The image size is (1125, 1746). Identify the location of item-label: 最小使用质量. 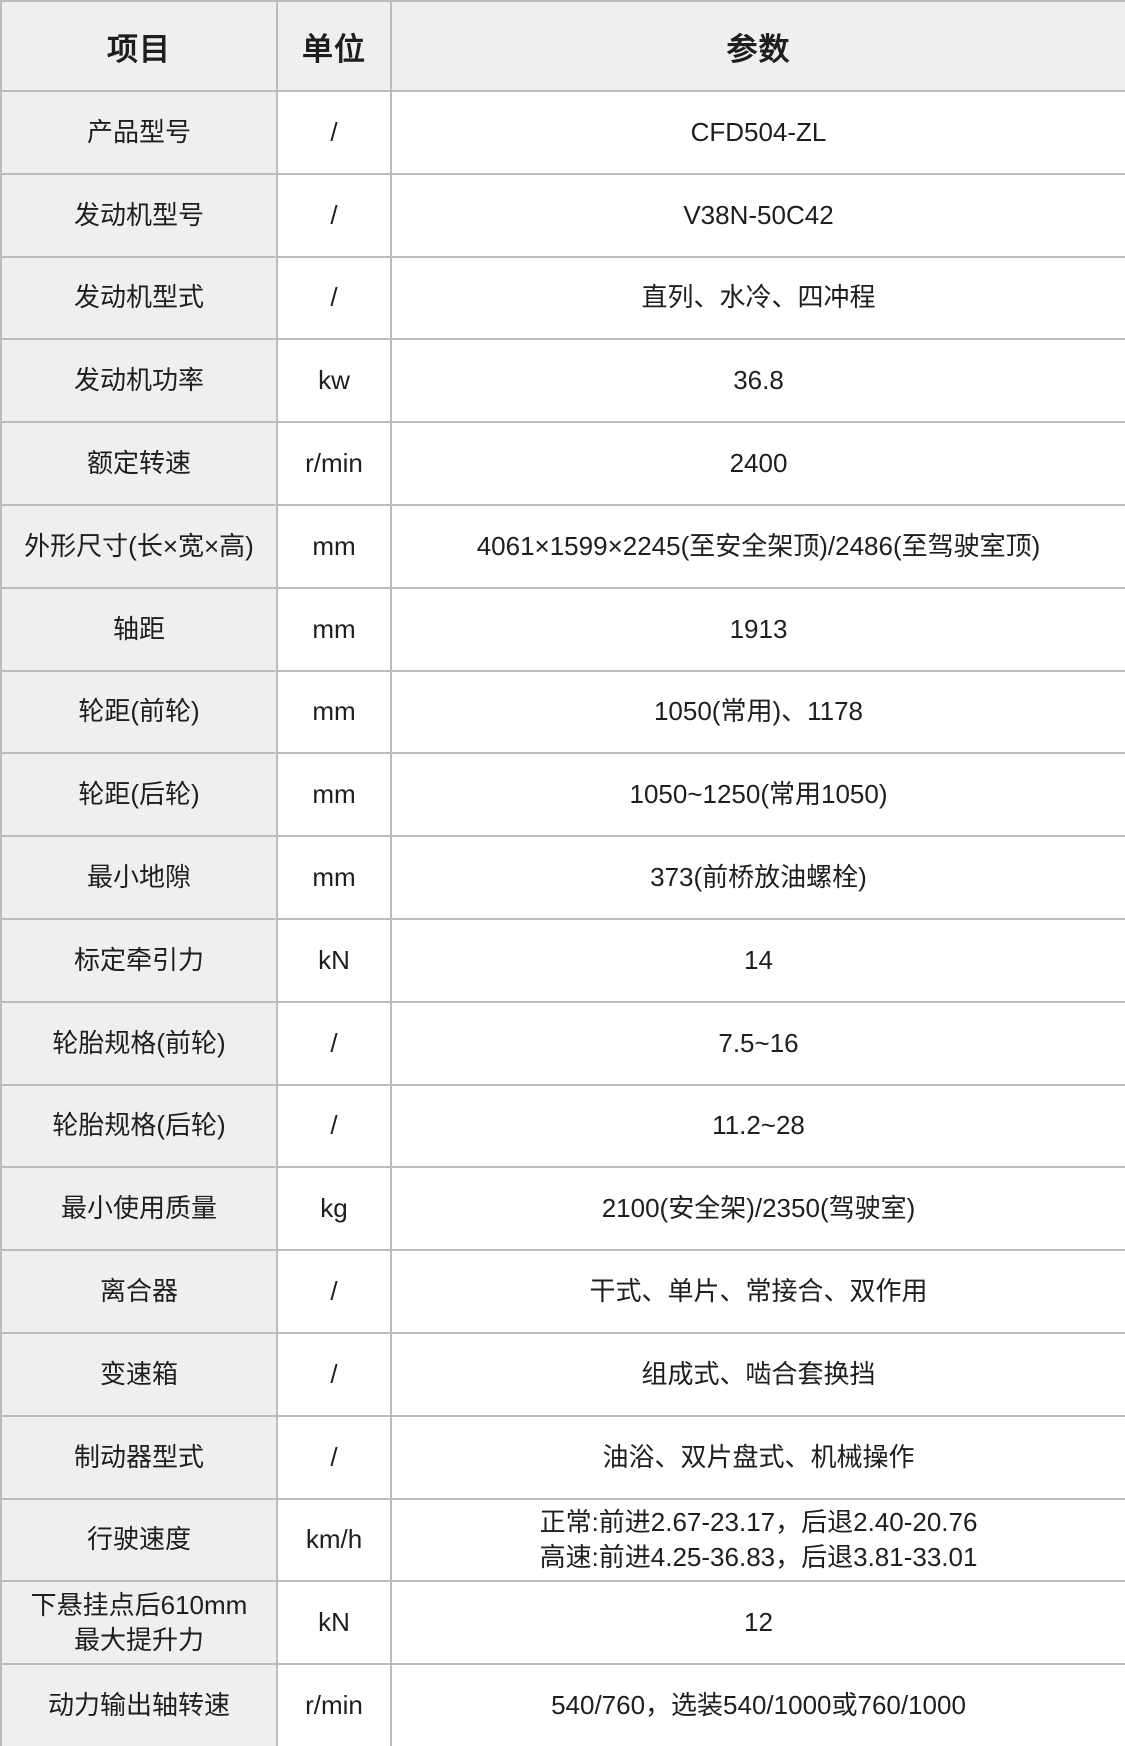
(139, 1209).